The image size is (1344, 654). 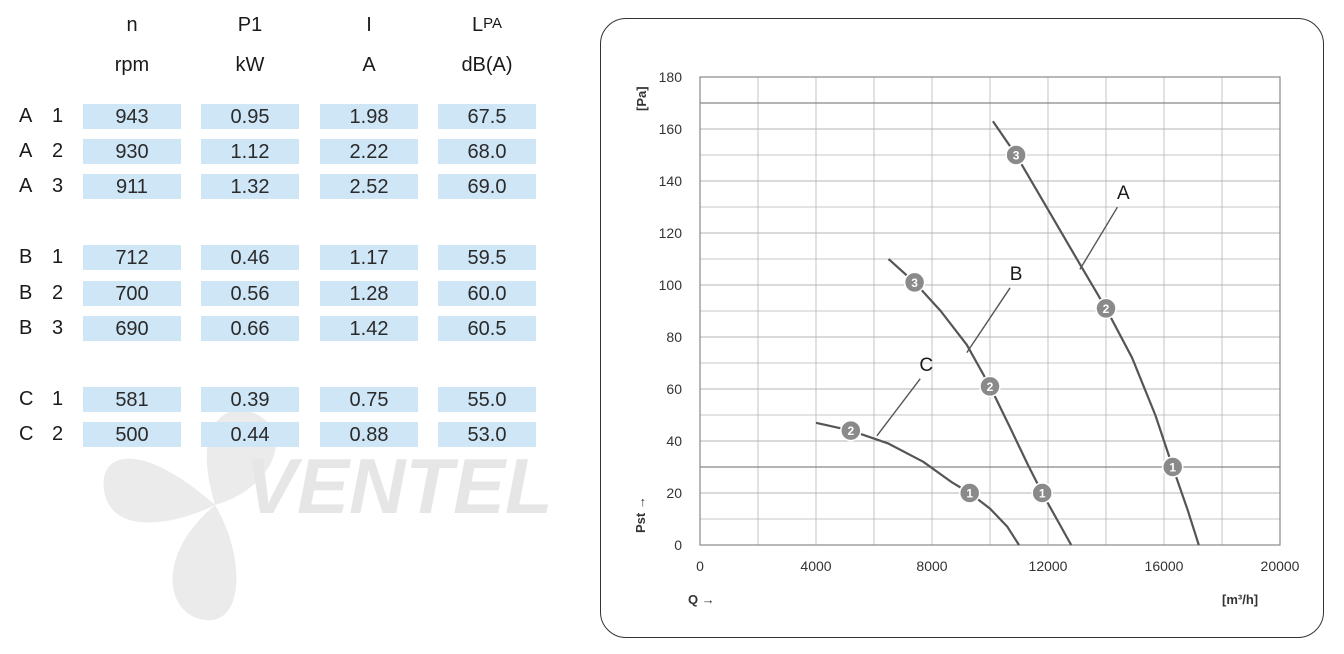 I want to click on y-tick-label: 140, so click(x=671, y=181).